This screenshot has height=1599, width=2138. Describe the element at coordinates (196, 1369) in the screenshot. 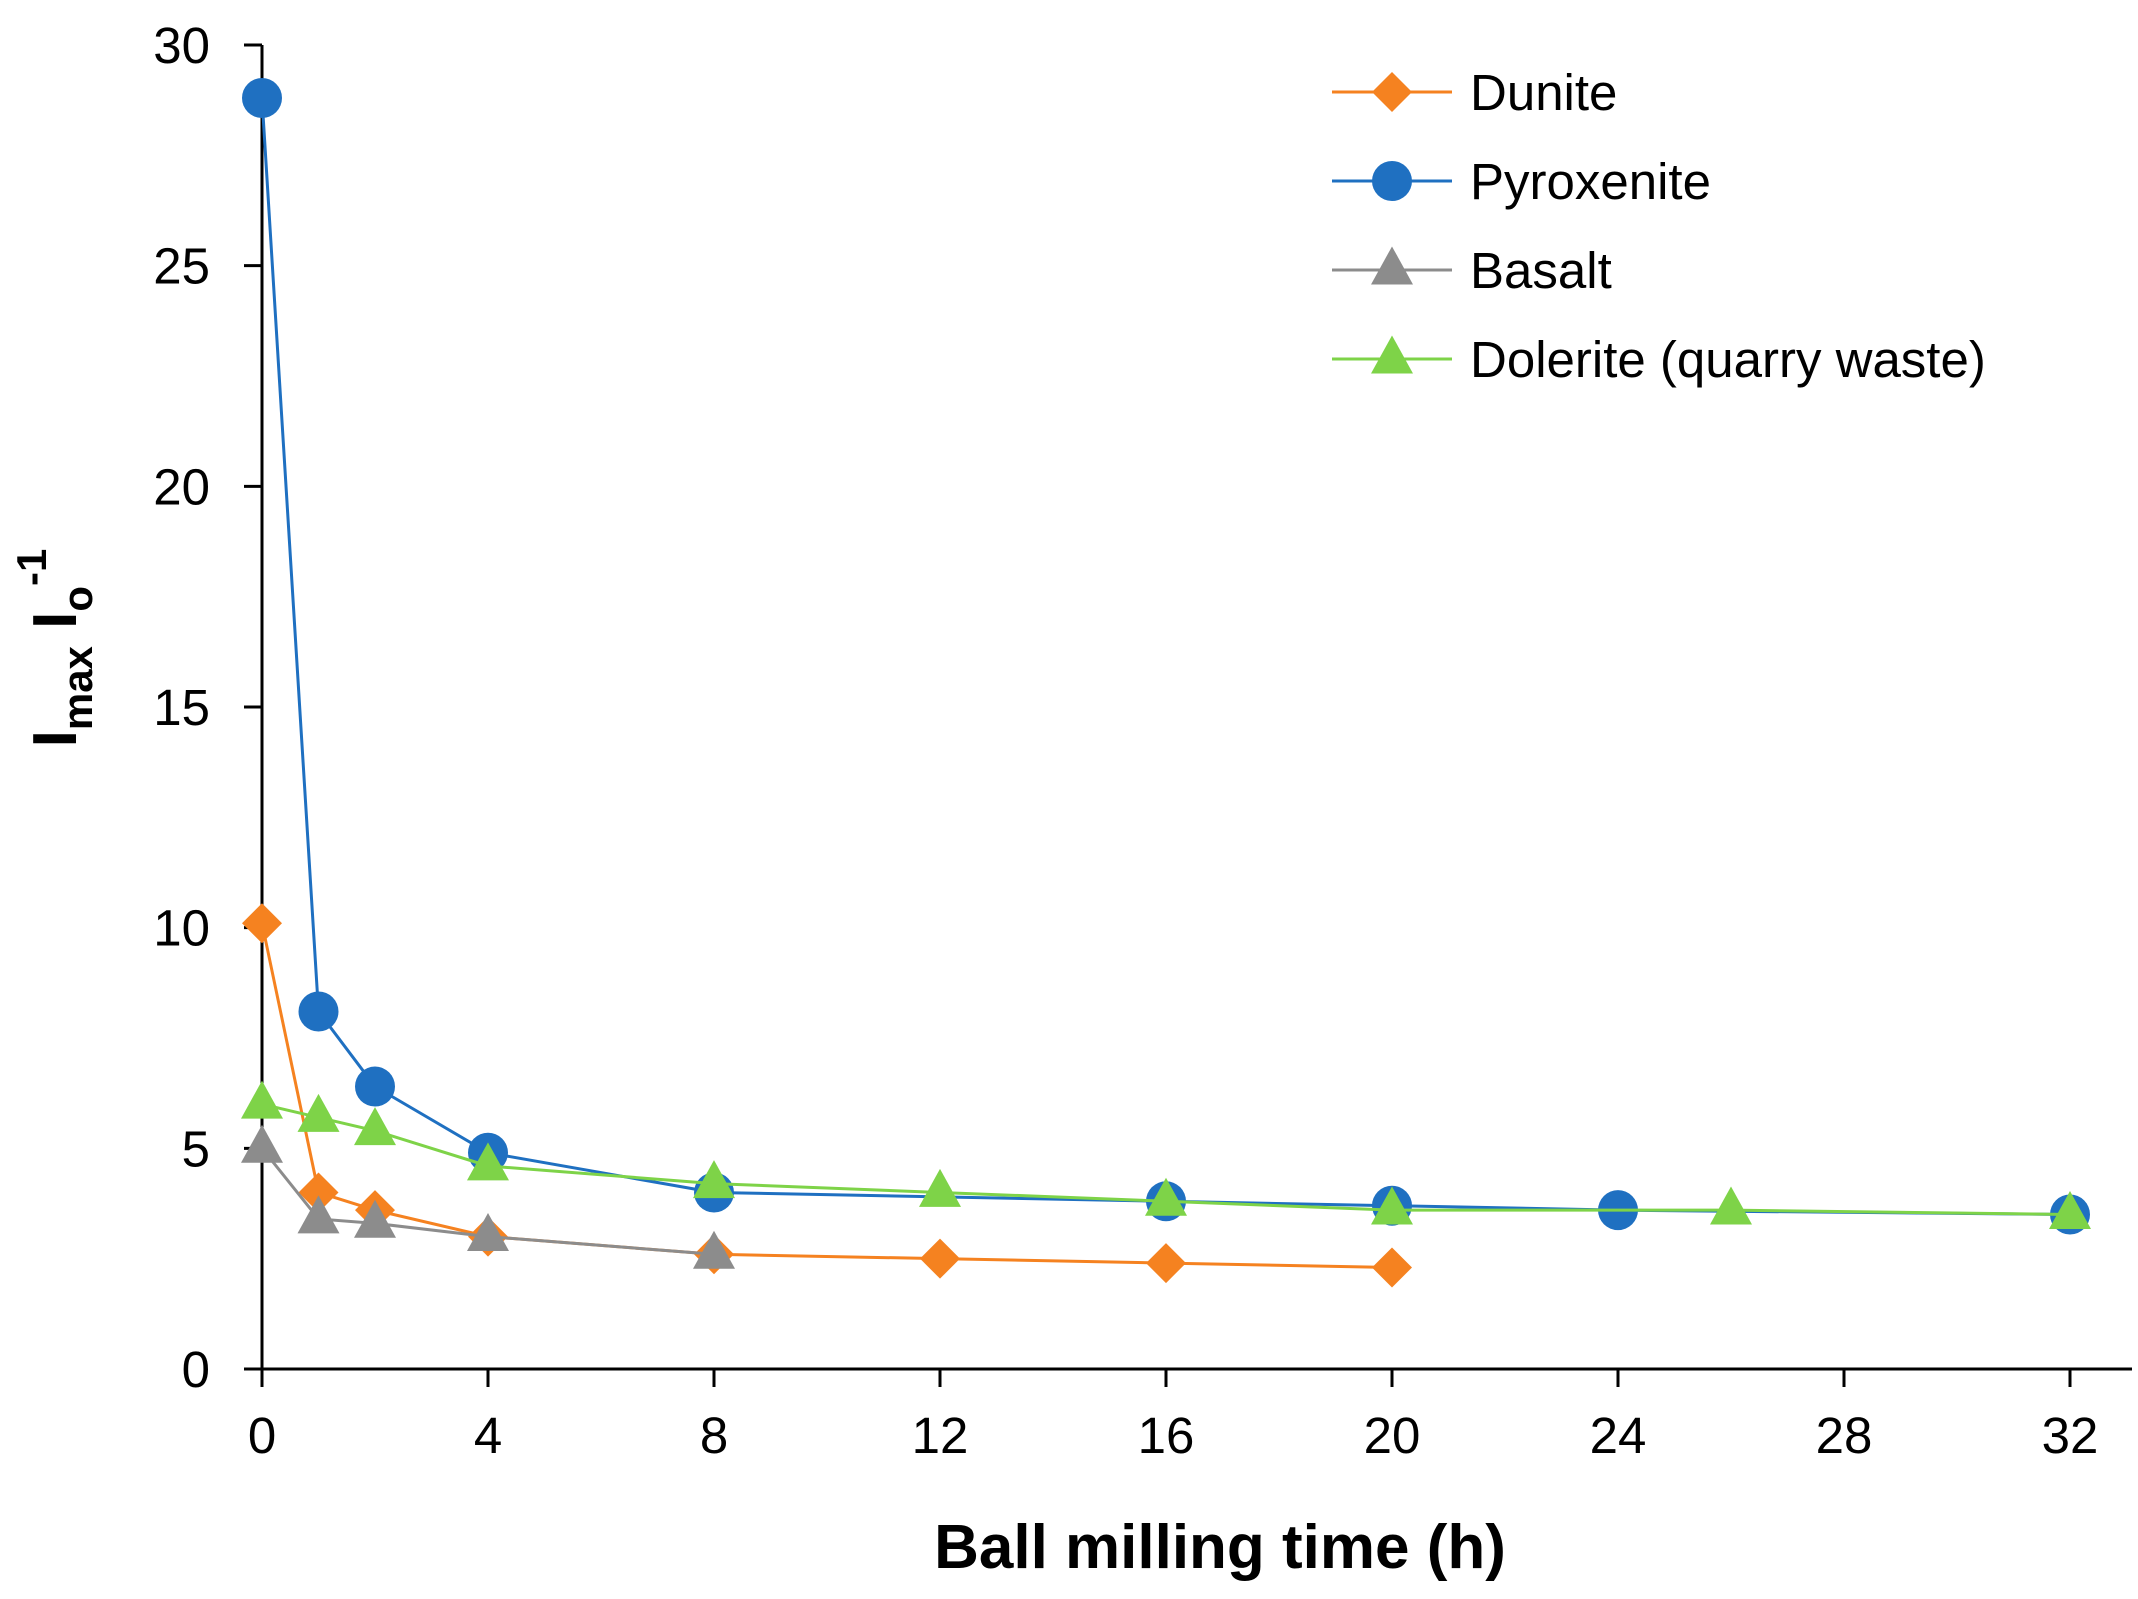

I see `y-tick-label: 0` at that location.